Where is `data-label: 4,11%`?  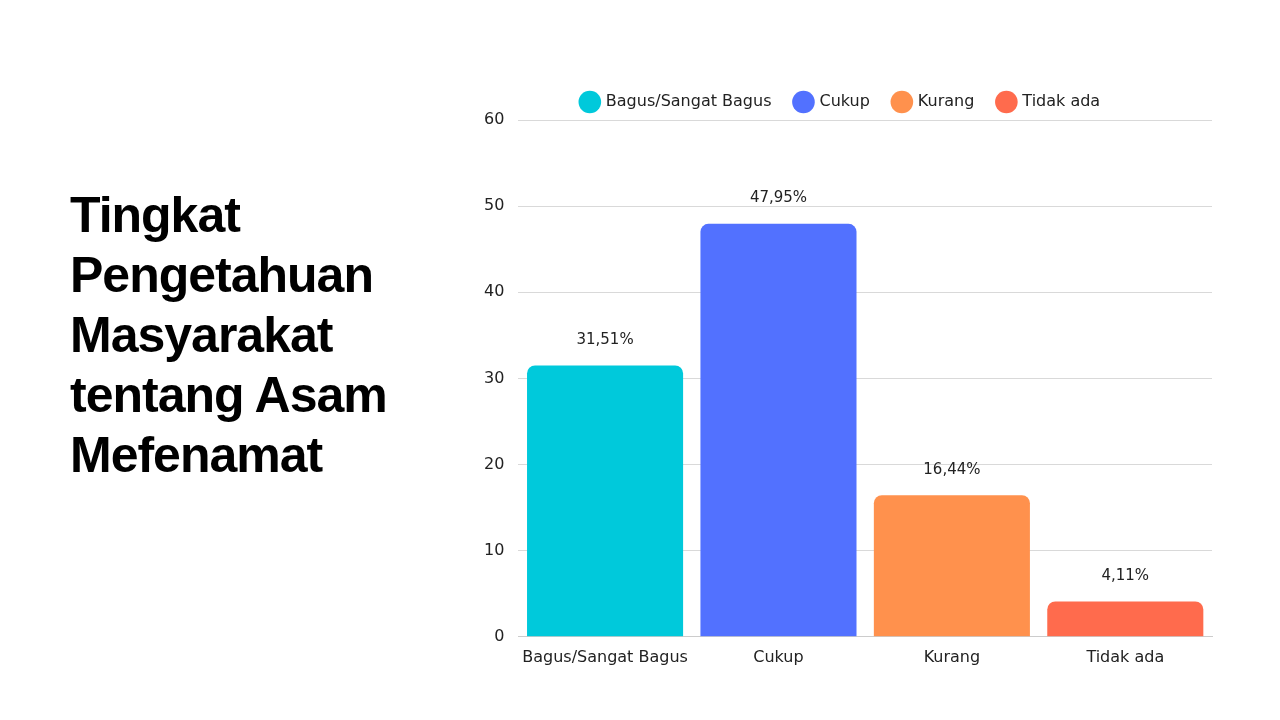
data-label: 4,11% is located at coordinates (1125, 574).